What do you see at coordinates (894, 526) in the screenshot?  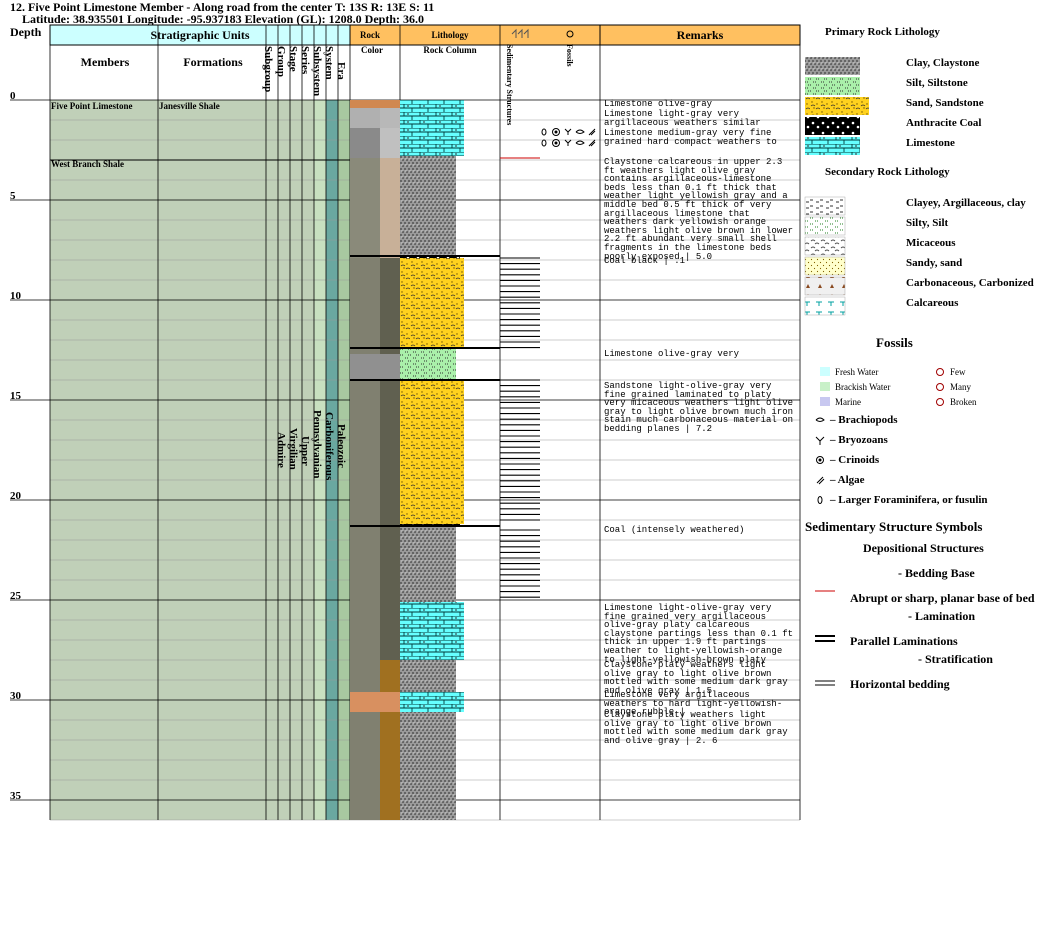 I see `sed-structures-title: Sedimentary Structure Symbols` at bounding box center [894, 526].